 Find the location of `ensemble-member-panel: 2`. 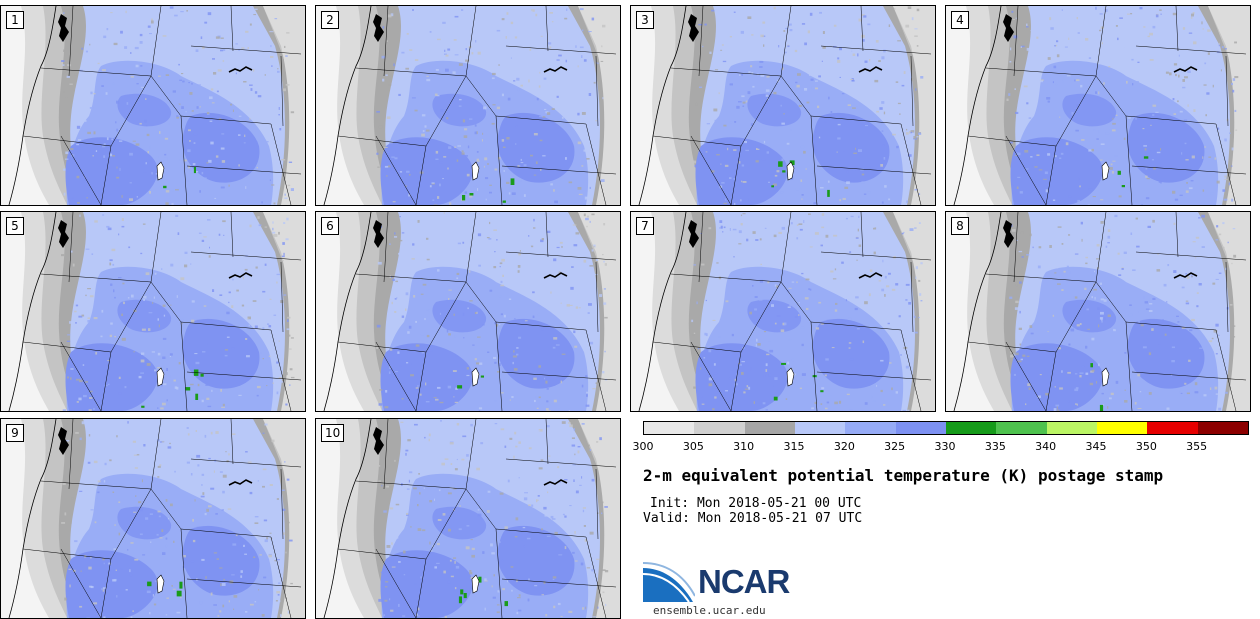

ensemble-member-panel: 2 is located at coordinates (468, 105).